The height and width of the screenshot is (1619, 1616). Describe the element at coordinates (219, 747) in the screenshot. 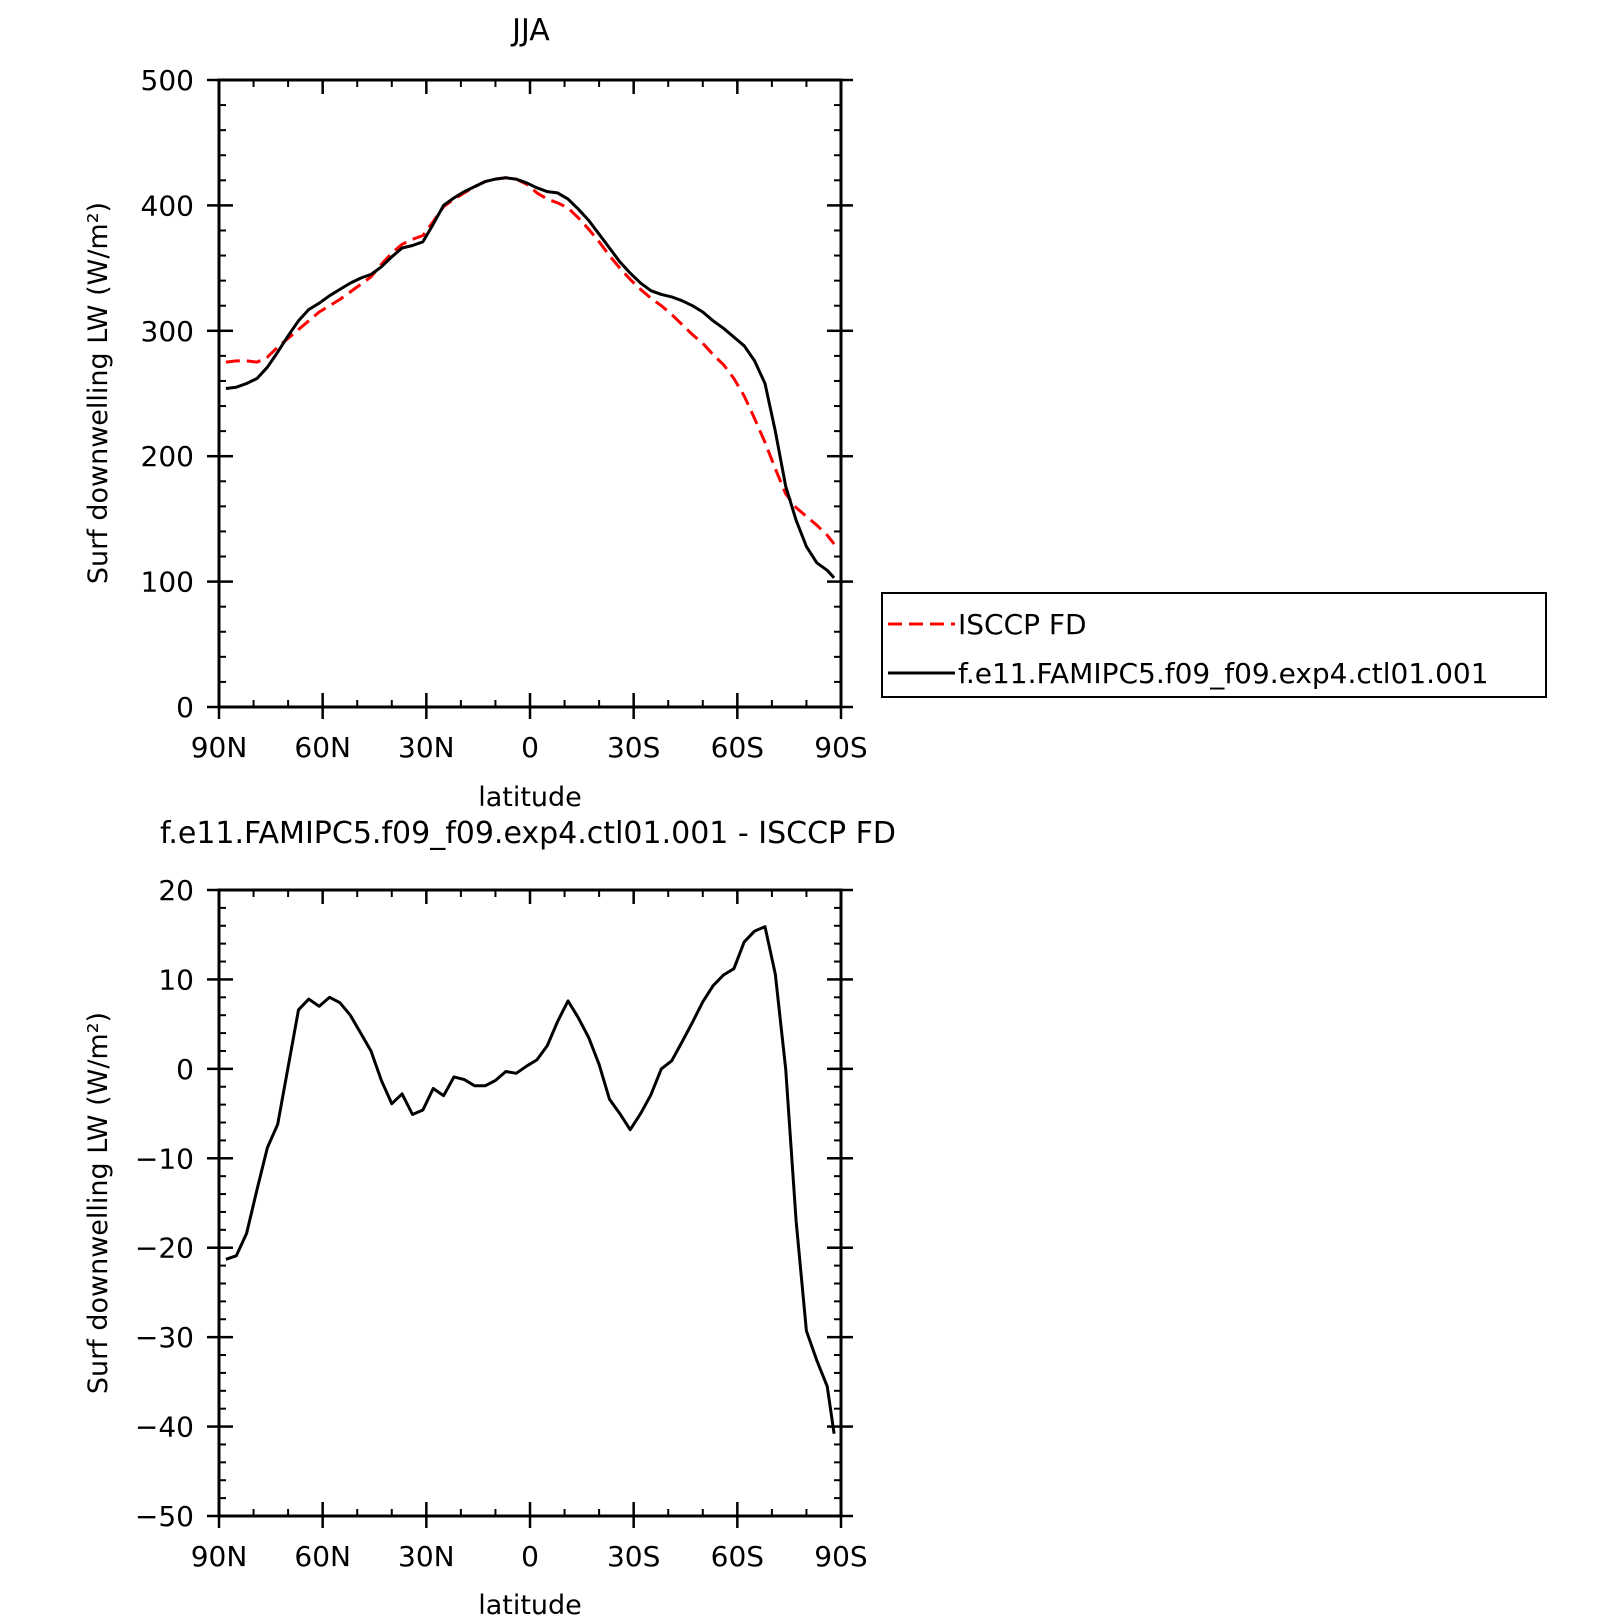

I see `top-chart-x-tick-label: 90N` at that location.